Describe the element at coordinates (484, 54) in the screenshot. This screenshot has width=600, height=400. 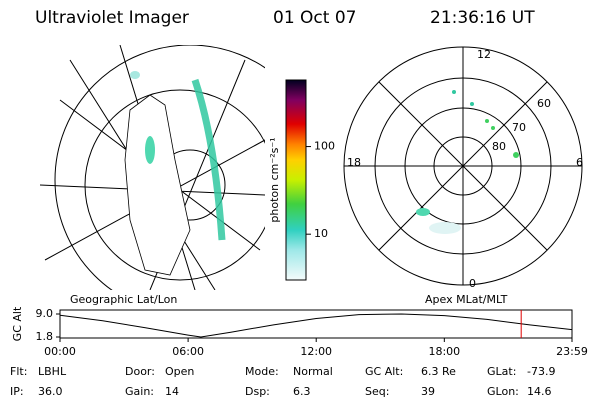
I see `hour-label: 12` at that location.